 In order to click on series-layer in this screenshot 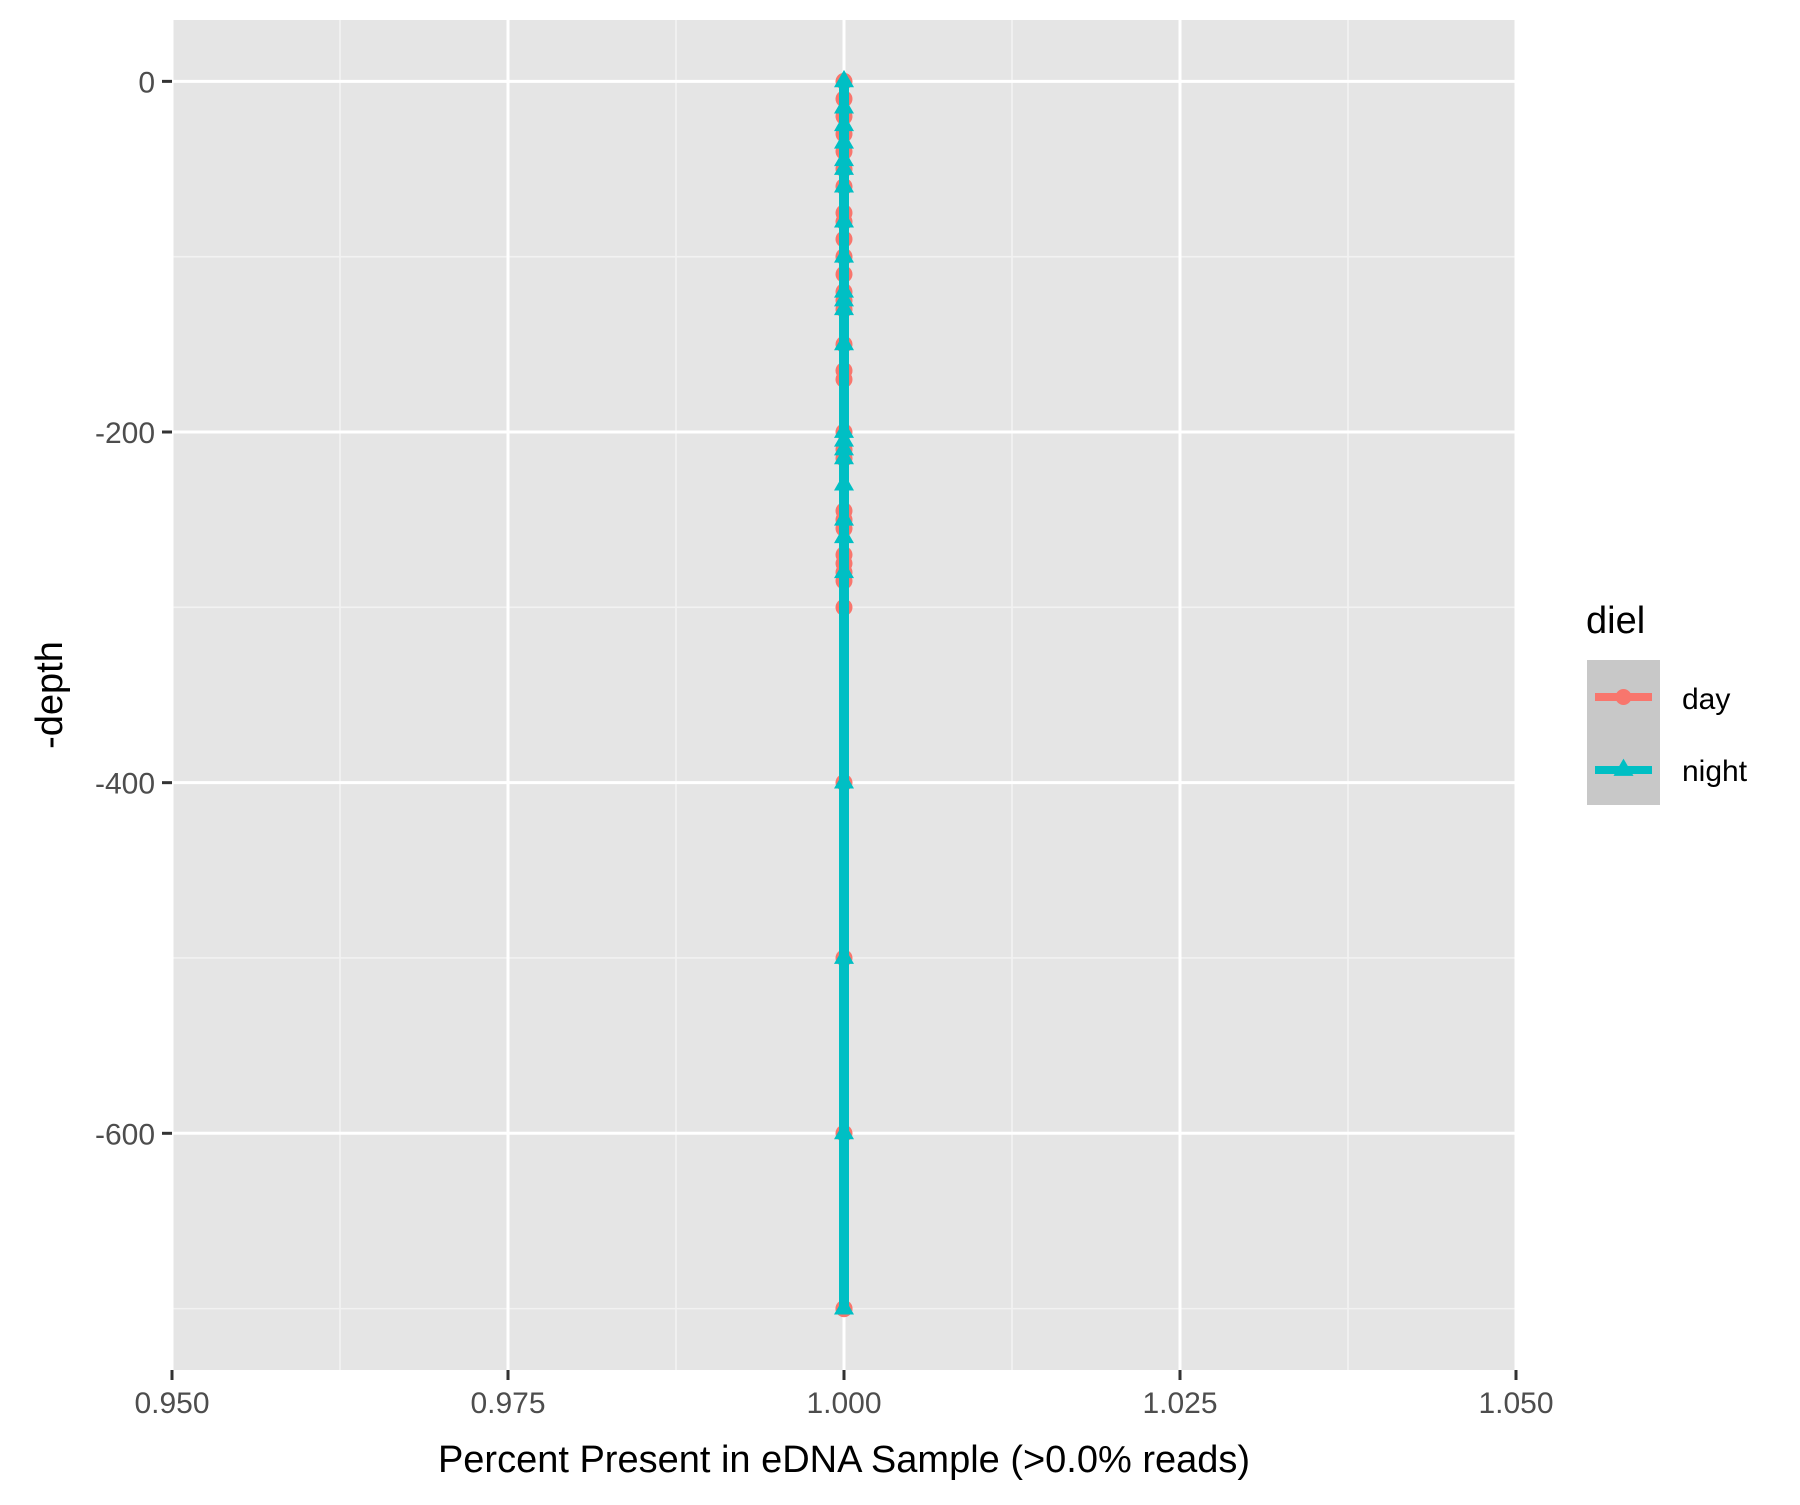, I will do `click(844, 693)`.